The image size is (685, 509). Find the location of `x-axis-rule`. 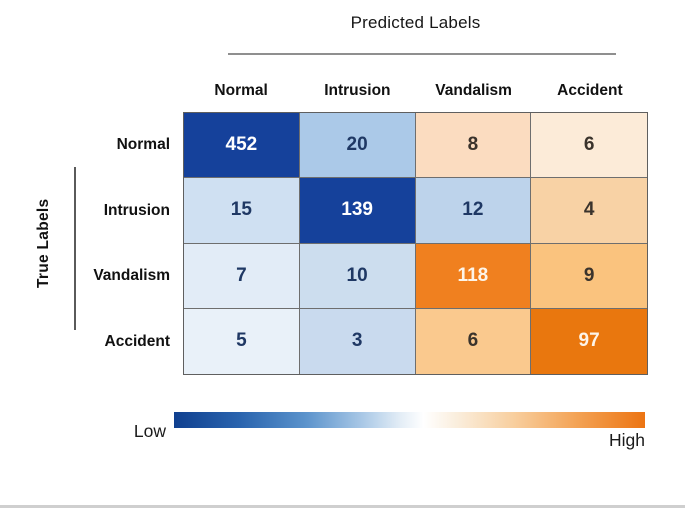

x-axis-rule is located at coordinates (422, 54).